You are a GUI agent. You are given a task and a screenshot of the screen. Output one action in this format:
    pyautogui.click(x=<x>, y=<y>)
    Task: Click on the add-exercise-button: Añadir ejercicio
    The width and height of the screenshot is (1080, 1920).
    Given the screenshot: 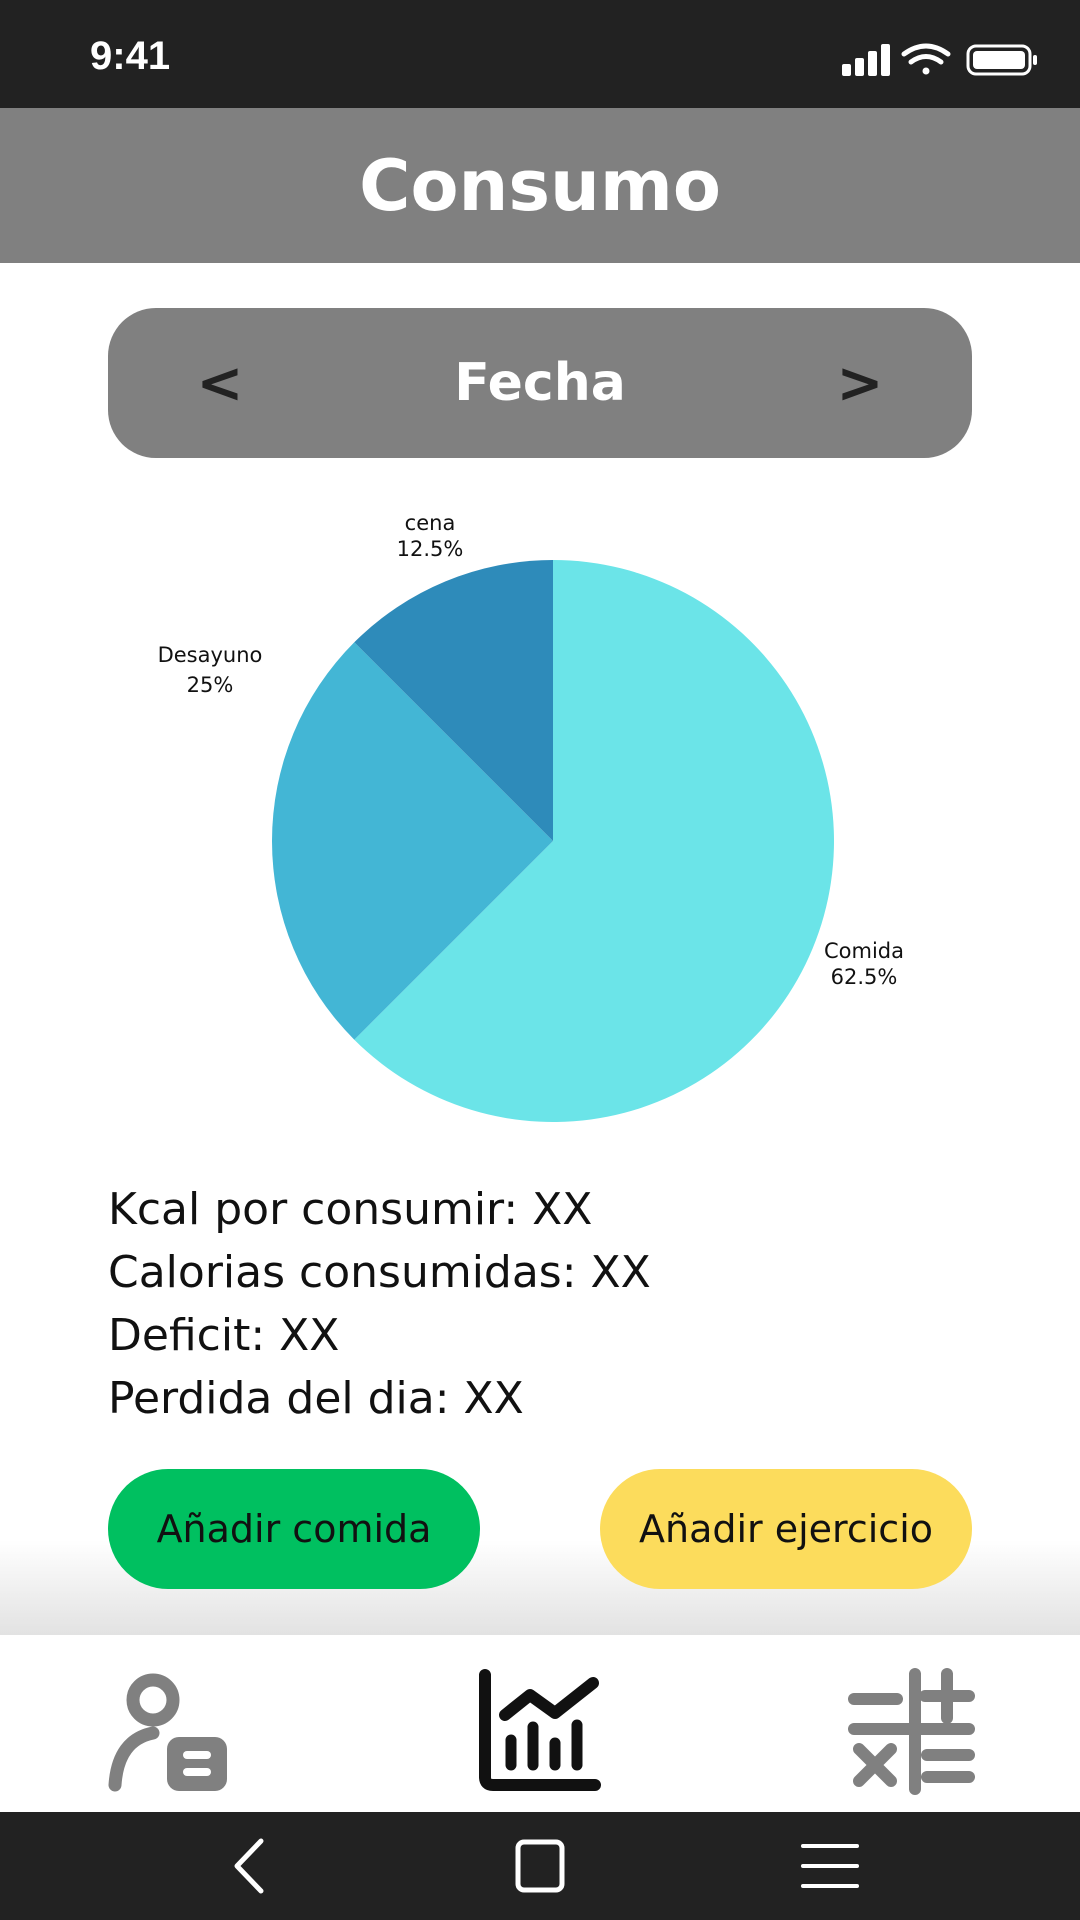 What is the action you would take?
    pyautogui.click(x=786, y=1529)
    